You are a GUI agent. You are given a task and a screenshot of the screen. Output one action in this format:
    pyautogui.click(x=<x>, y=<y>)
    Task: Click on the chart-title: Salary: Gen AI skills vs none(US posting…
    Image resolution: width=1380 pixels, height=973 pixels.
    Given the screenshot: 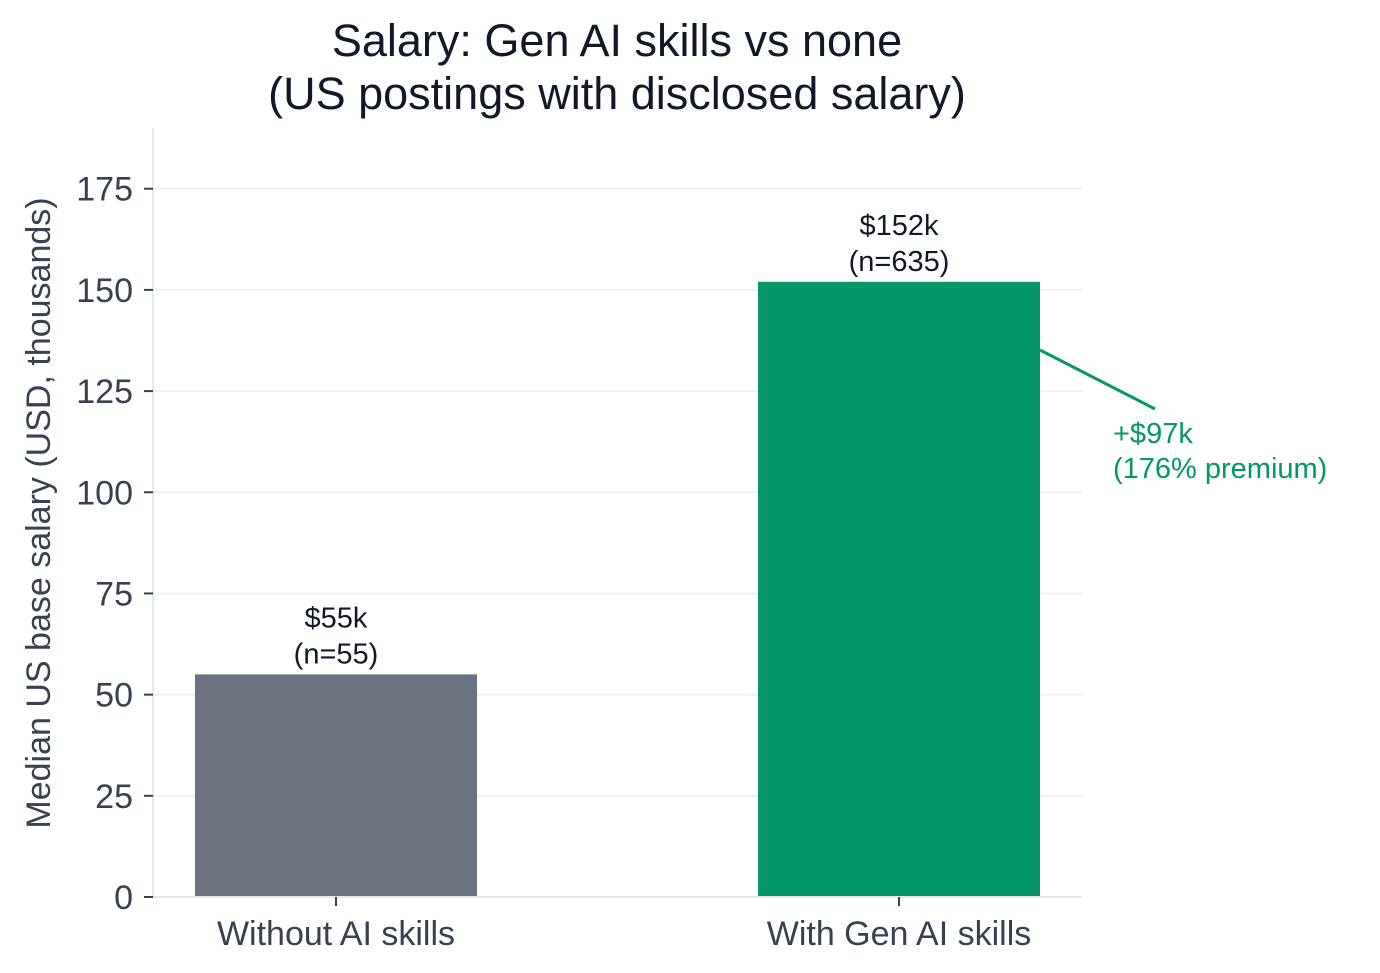 What is the action you would take?
    pyautogui.click(x=617, y=67)
    